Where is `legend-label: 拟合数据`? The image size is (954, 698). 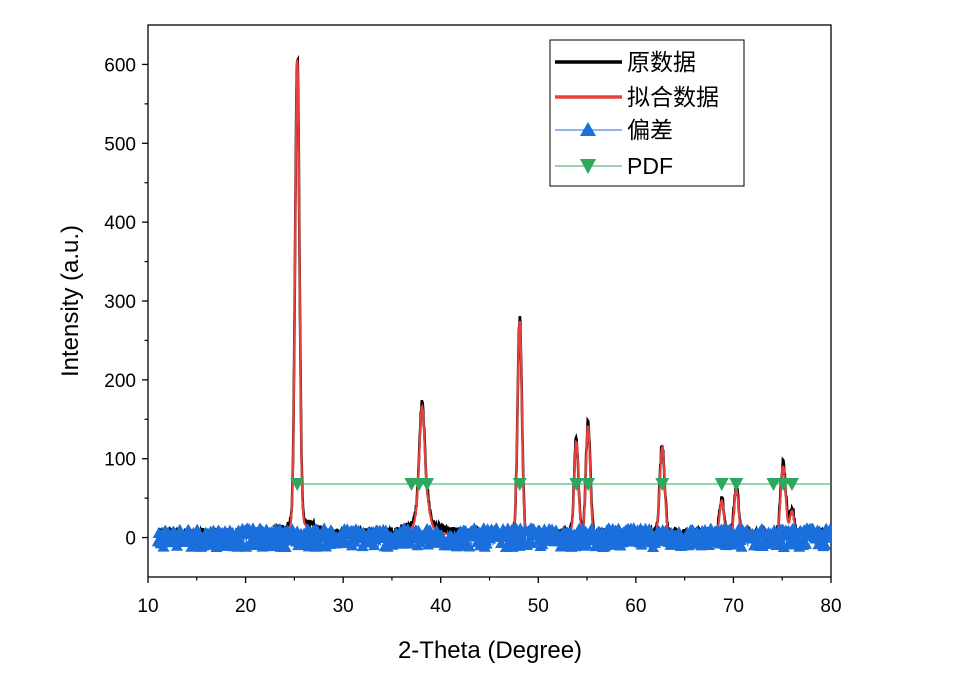
legend-label: 拟合数据 is located at coordinates (673, 97).